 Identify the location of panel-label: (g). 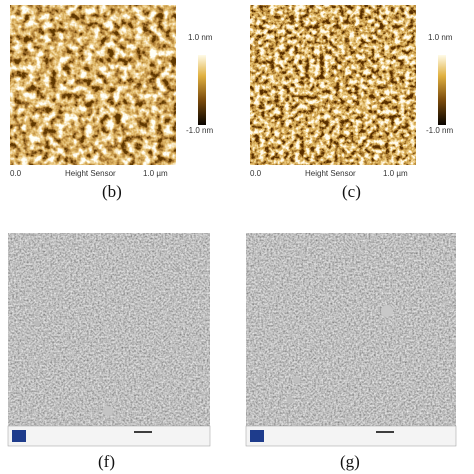
(350, 461).